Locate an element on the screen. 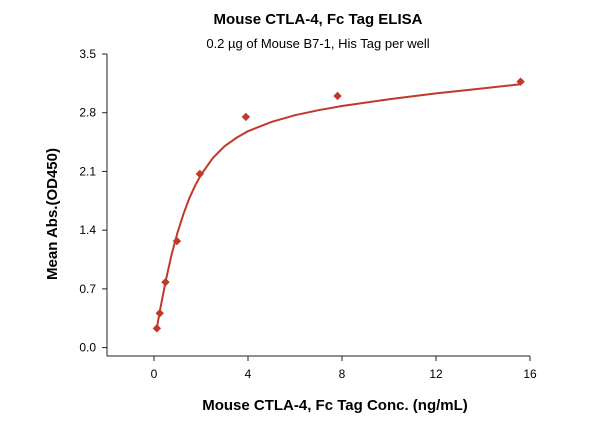 The height and width of the screenshot is (421, 600). x-tick-label: 12 is located at coordinates (436, 374).